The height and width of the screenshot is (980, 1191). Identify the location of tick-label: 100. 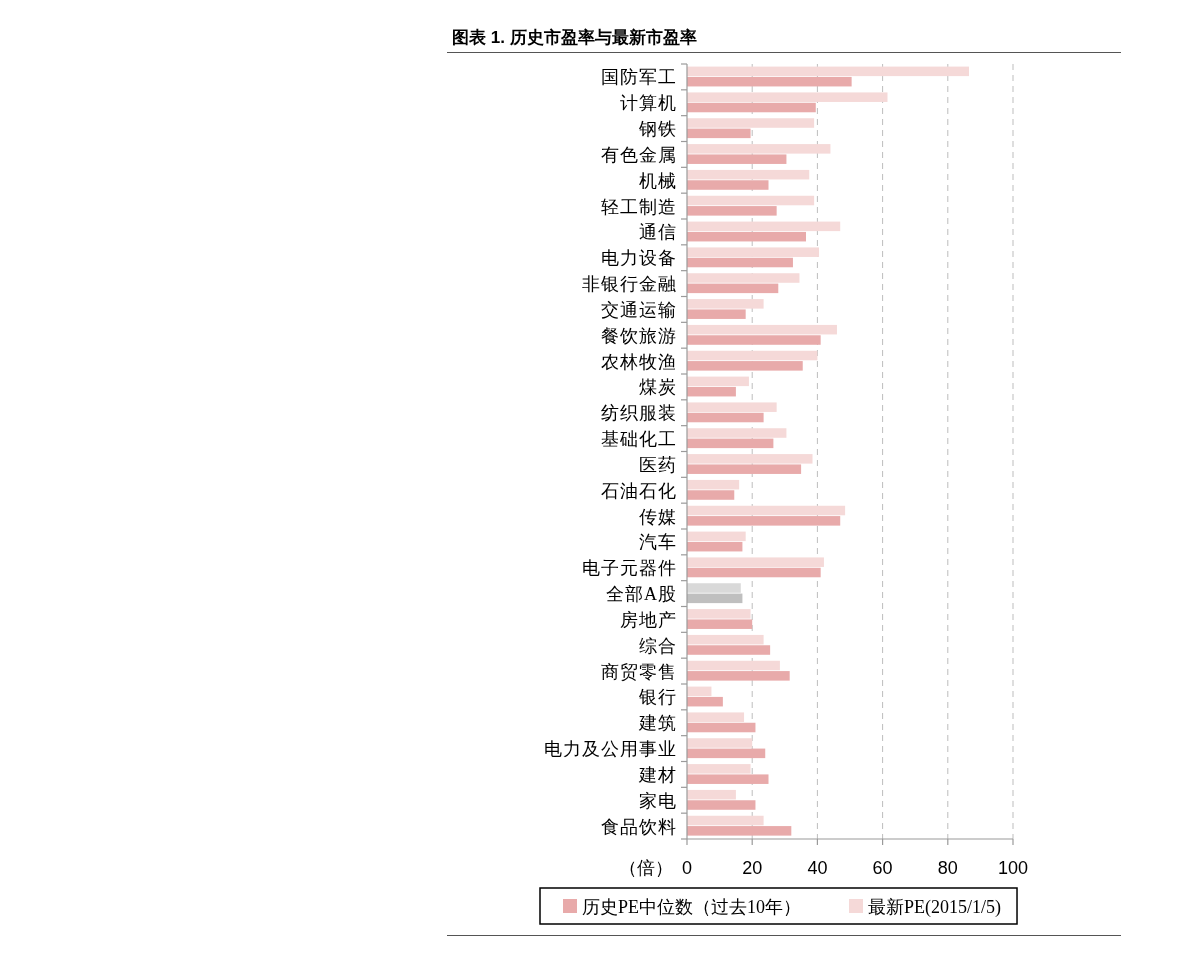
(1013, 868).